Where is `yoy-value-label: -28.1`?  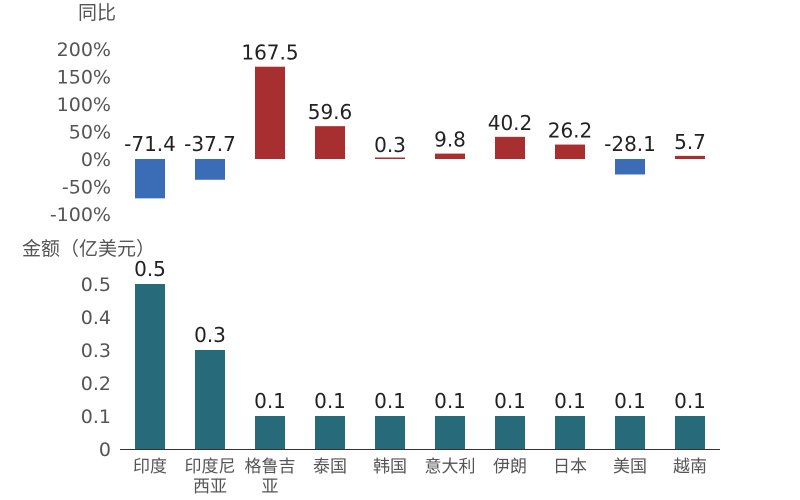 yoy-value-label: -28.1 is located at coordinates (630, 144).